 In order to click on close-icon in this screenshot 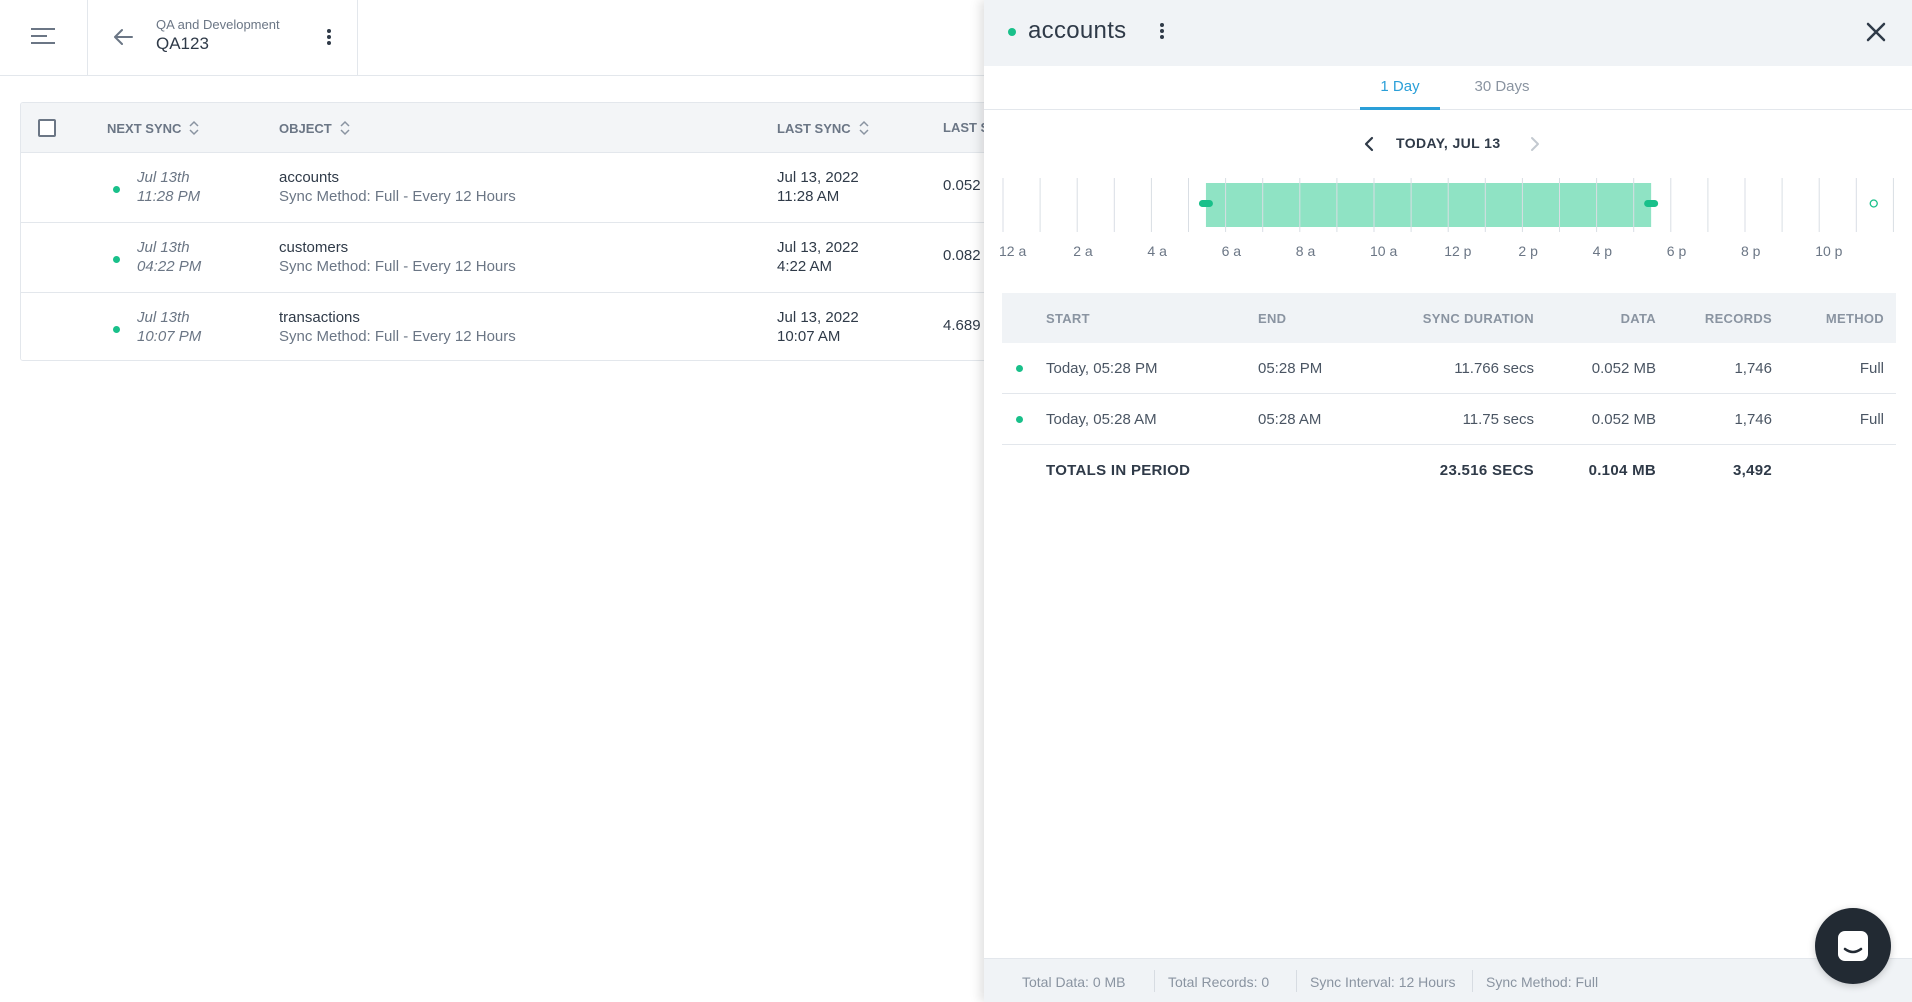, I will do `click(1876, 32)`.